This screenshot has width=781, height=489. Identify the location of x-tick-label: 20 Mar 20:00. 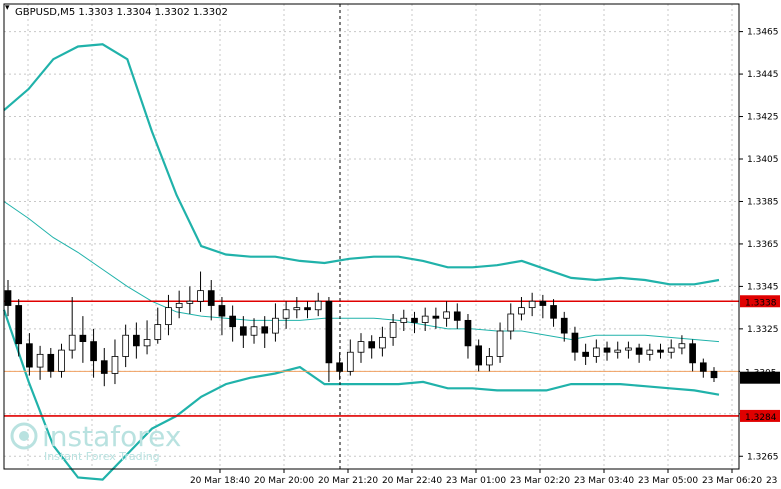
(284, 481).